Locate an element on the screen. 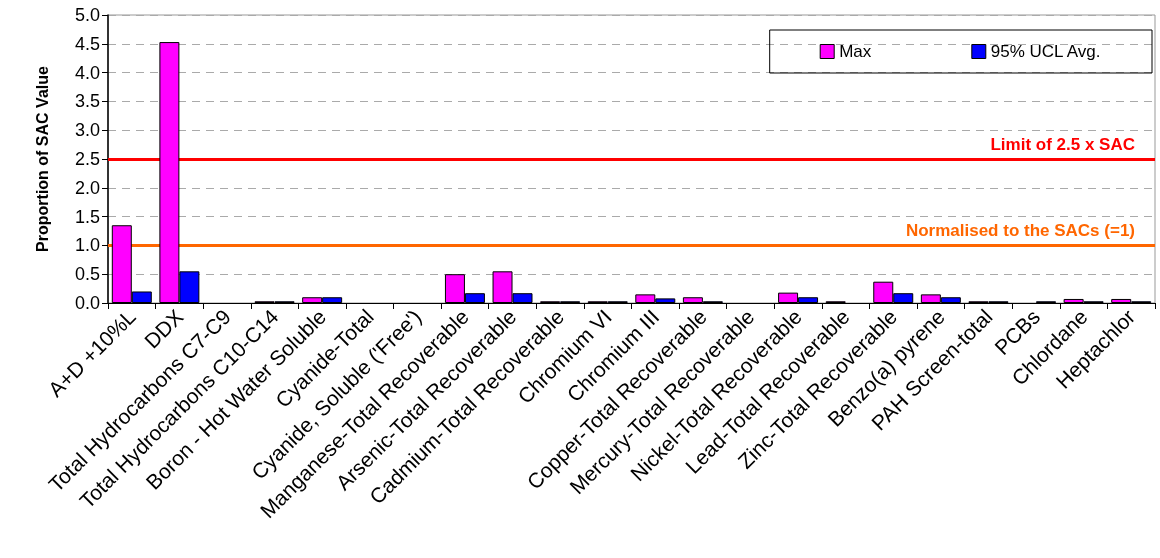  y-tick-label: 3.0 is located at coordinates (87, 130).